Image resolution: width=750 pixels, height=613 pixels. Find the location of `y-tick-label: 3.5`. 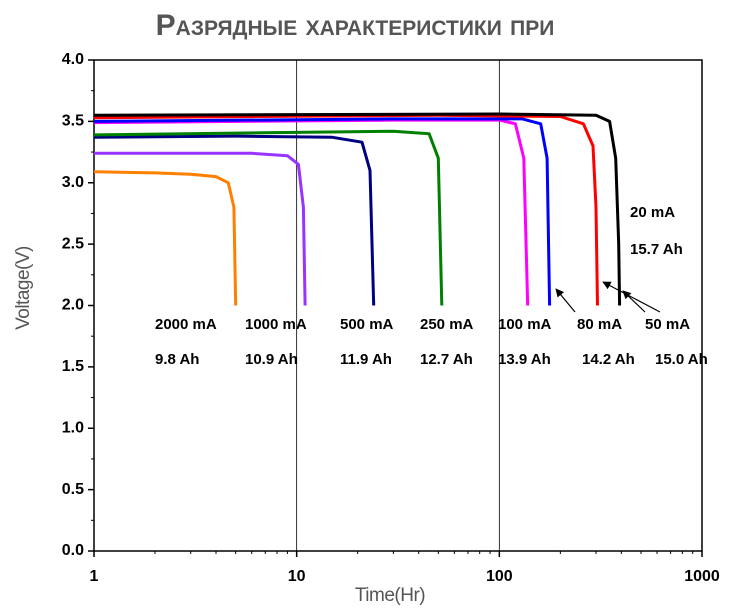

y-tick-label: 3.5 is located at coordinates (73, 121).